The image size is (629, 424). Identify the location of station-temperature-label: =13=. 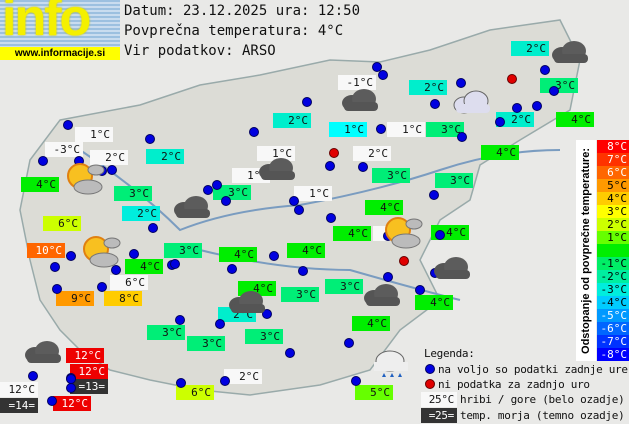
(89, 386).